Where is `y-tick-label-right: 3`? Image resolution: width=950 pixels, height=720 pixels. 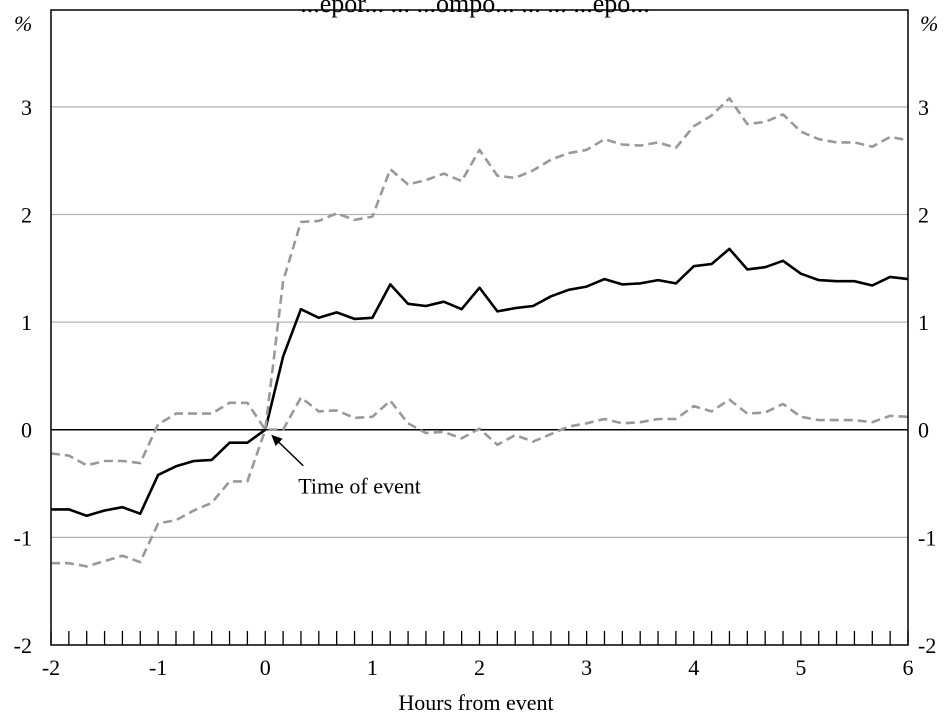
y-tick-label-right: 3 is located at coordinates (923, 107).